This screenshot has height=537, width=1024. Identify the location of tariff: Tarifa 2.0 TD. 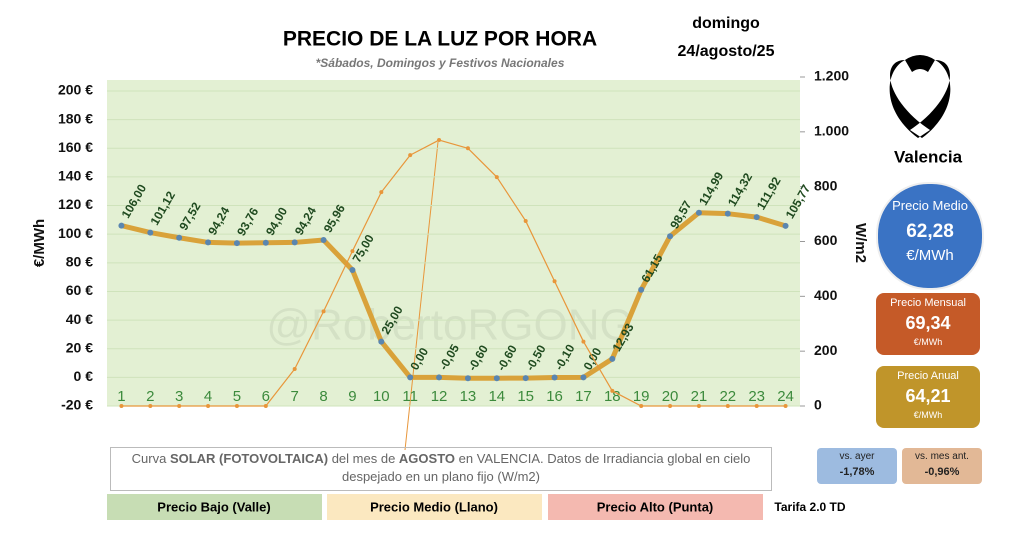
(809, 507).